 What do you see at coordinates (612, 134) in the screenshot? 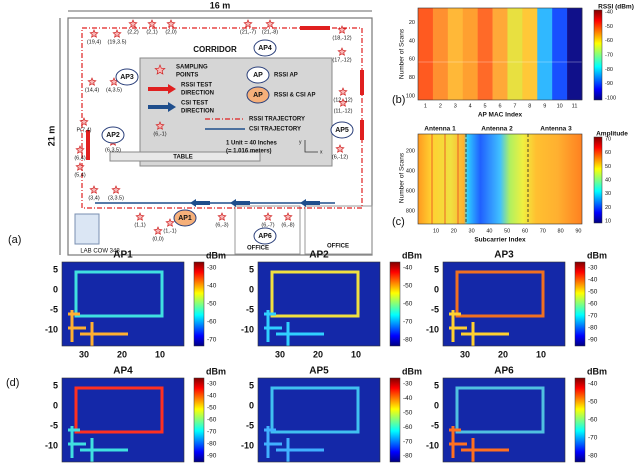
I see `colorbar-title: Amplitude` at bounding box center [612, 134].